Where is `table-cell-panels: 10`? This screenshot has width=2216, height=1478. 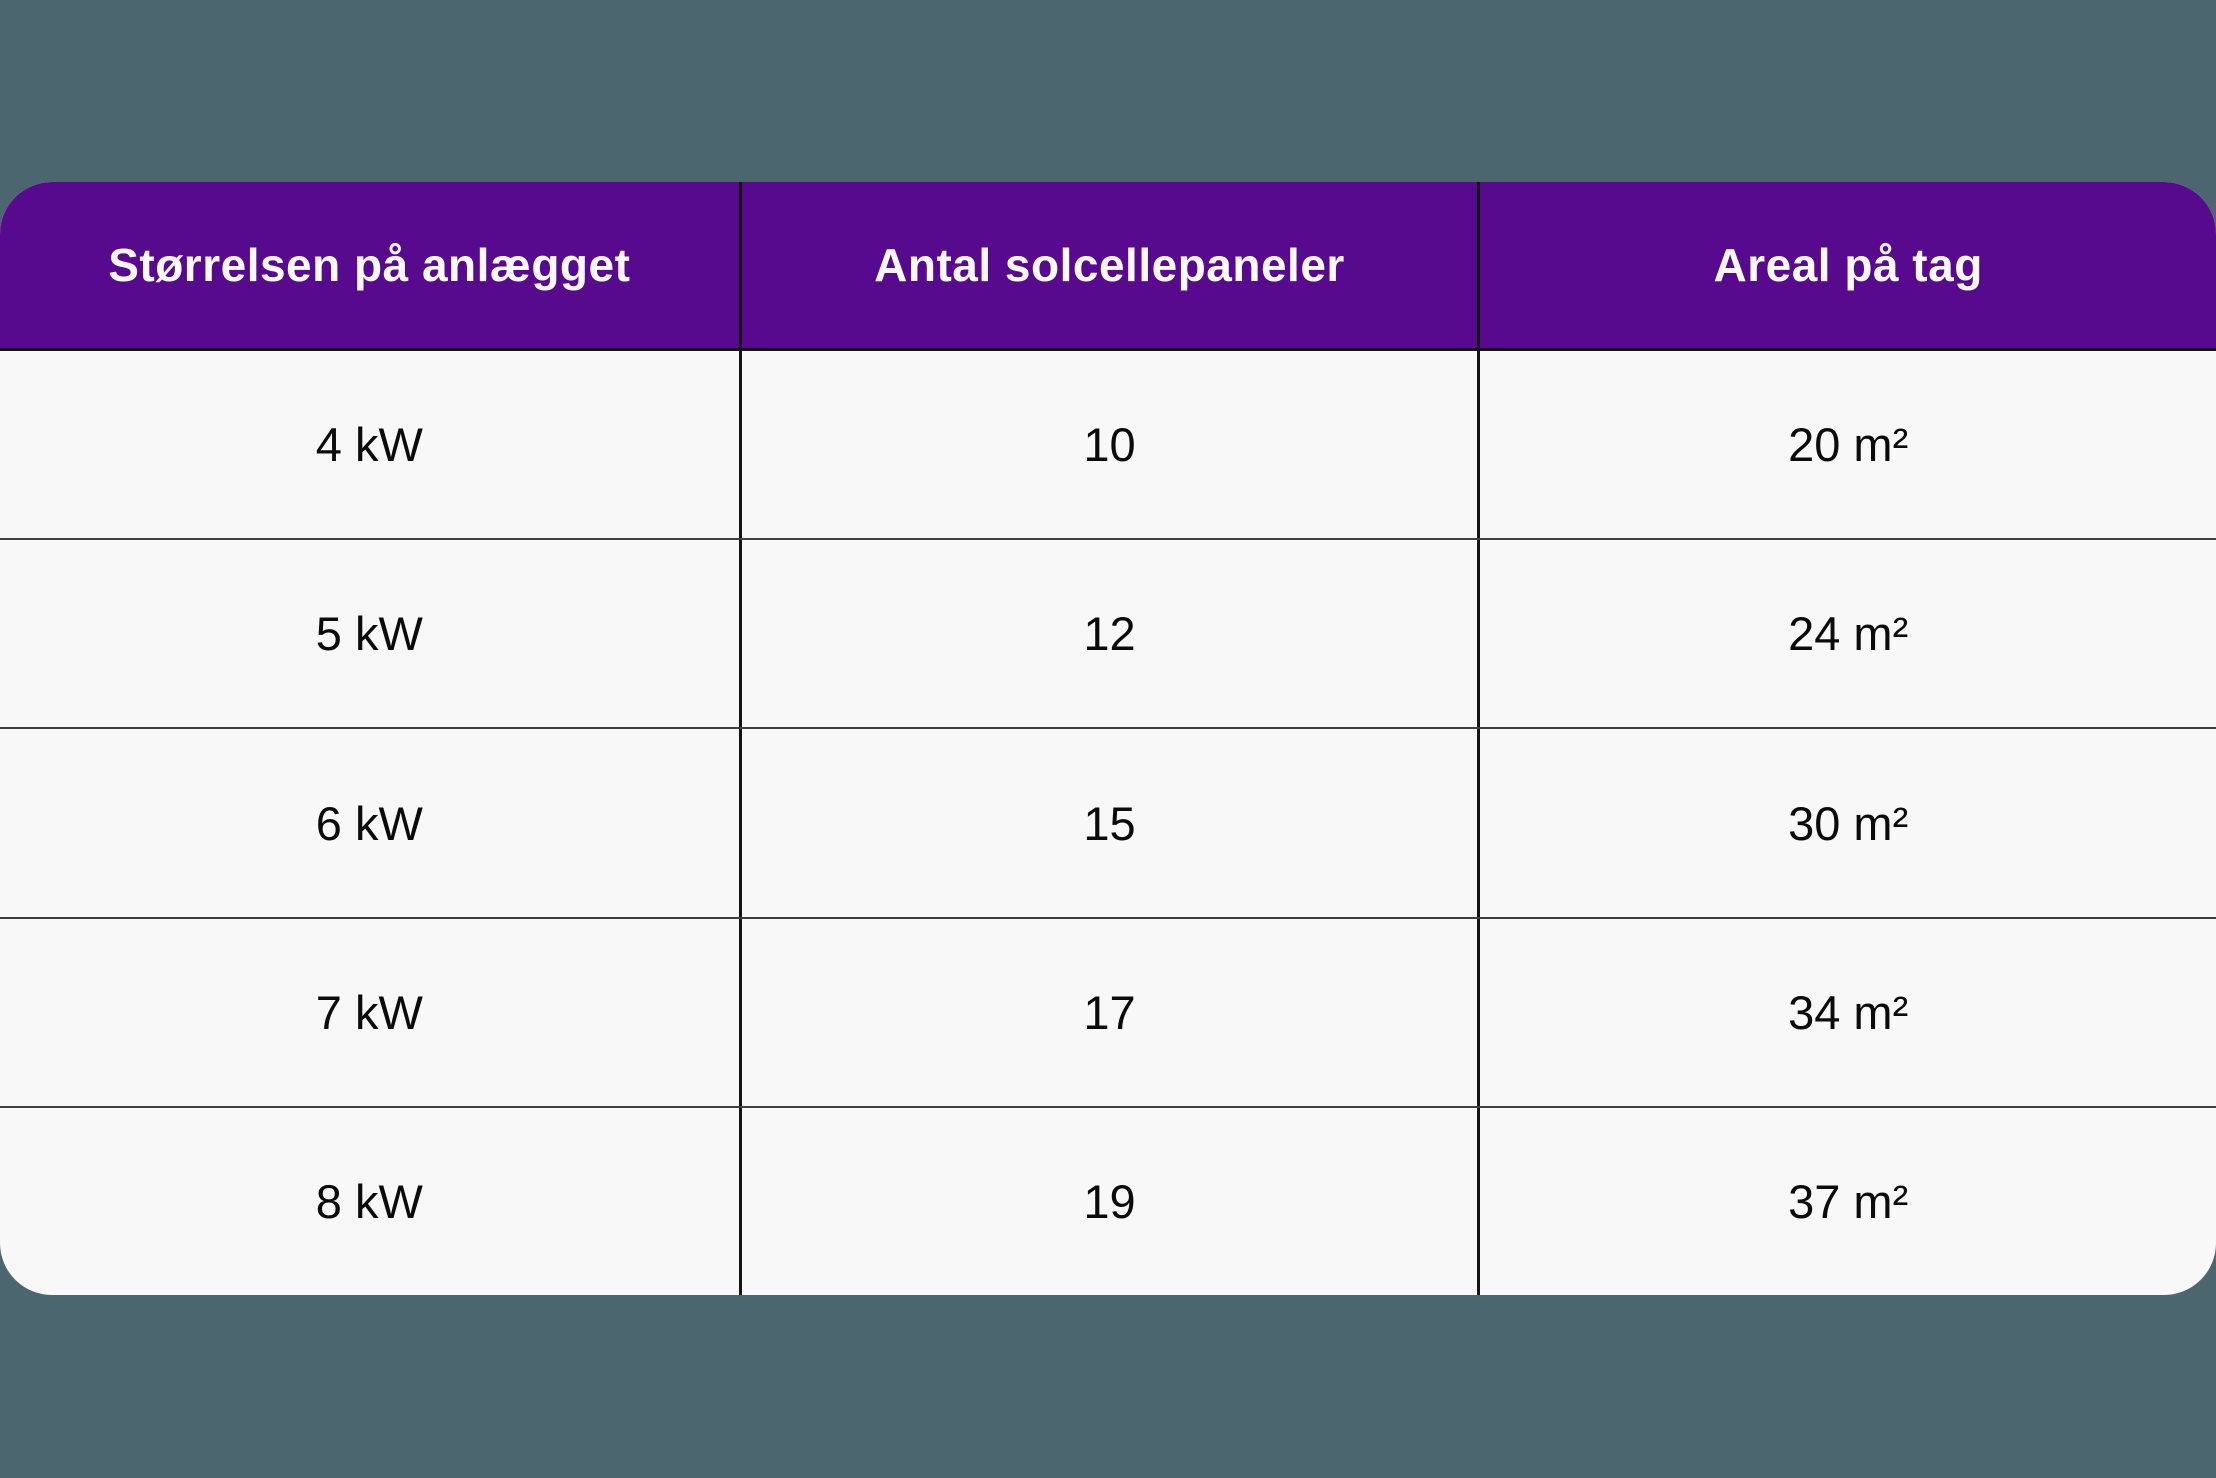
table-cell-panels: 10 is located at coordinates (1108, 445).